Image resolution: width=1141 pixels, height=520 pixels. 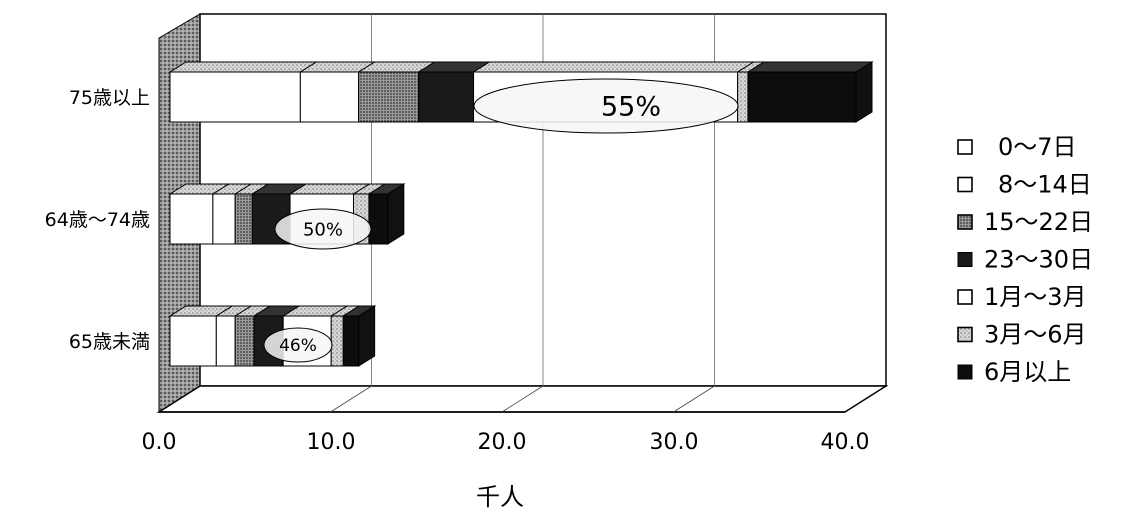 I want to click on legend-label: 15～22日, so click(x=1038, y=222).